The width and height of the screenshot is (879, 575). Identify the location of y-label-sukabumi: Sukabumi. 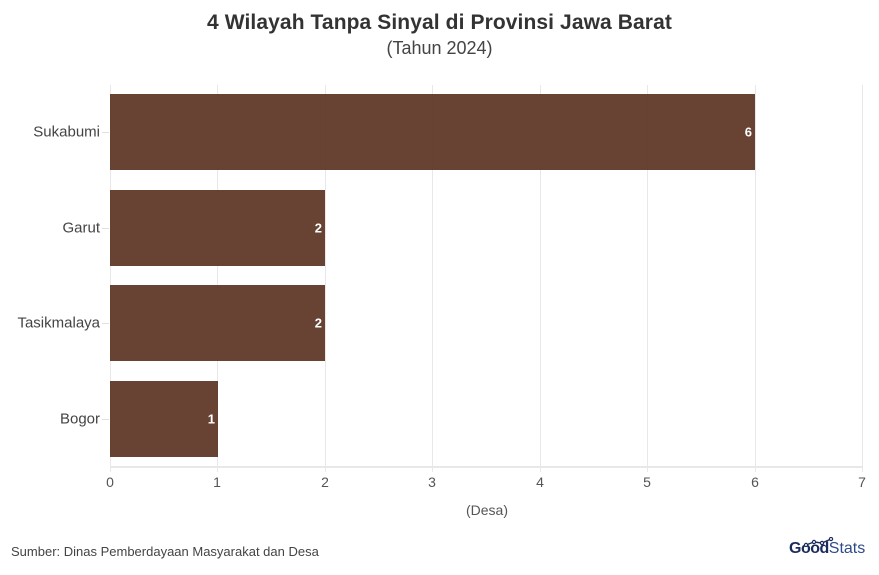
(66, 132).